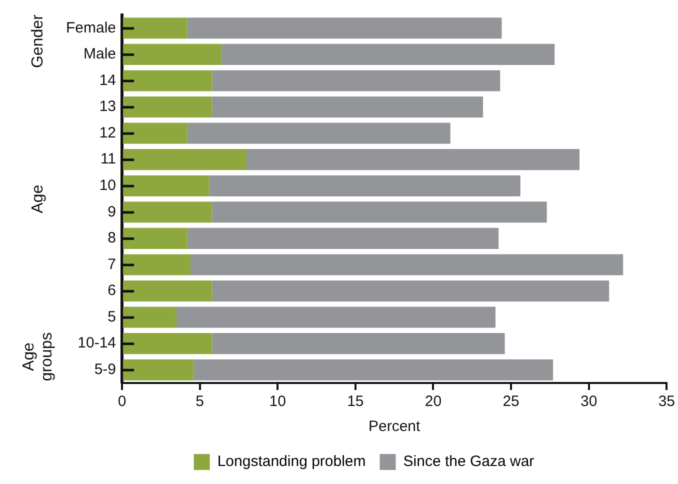  Describe the element at coordinates (122, 401) in the screenshot. I see `x-tick-label: 0` at that location.